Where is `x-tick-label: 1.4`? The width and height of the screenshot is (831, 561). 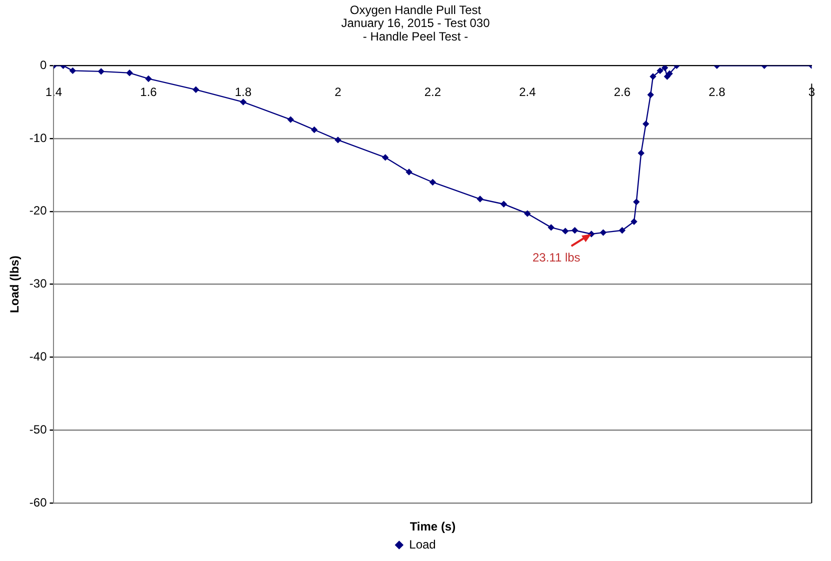 x-tick-label: 1.4 is located at coordinates (53, 92).